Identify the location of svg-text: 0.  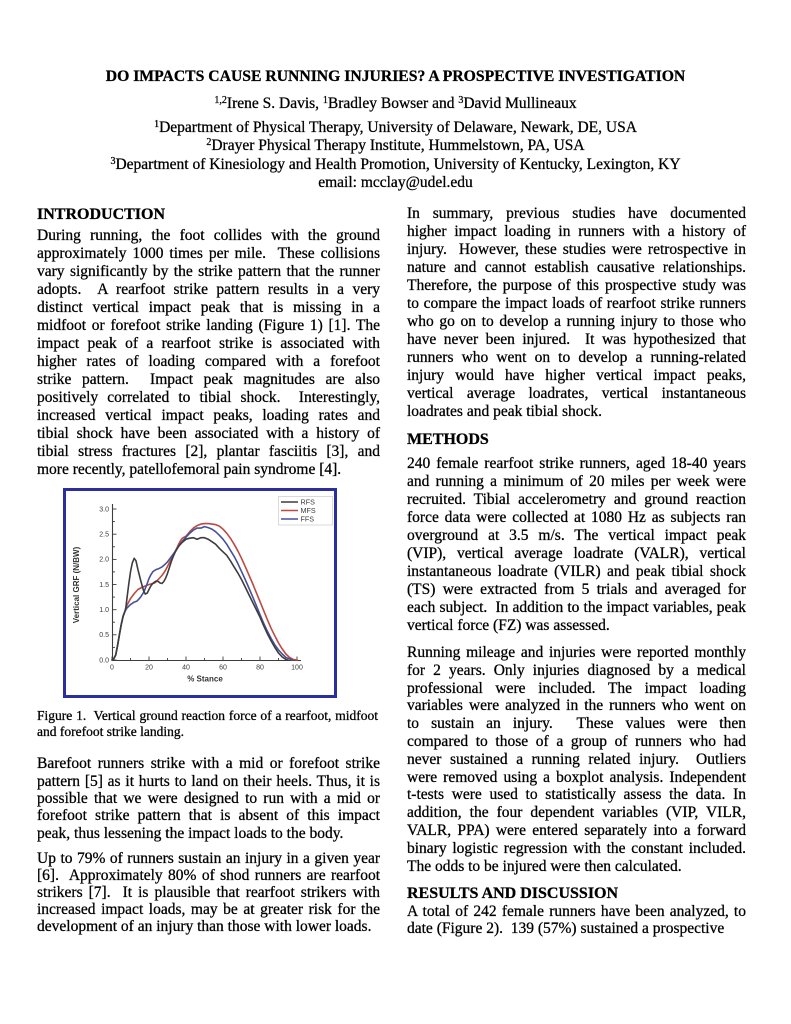
(112, 668).